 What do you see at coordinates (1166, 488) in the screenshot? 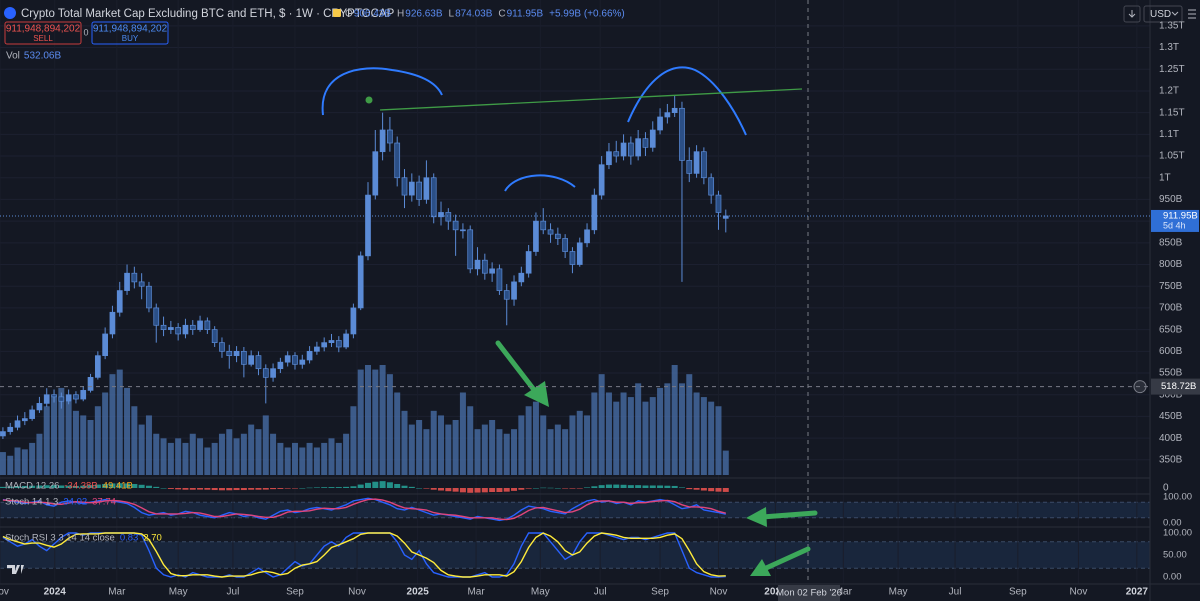
I see `y-tick-label: 0` at bounding box center [1166, 488].